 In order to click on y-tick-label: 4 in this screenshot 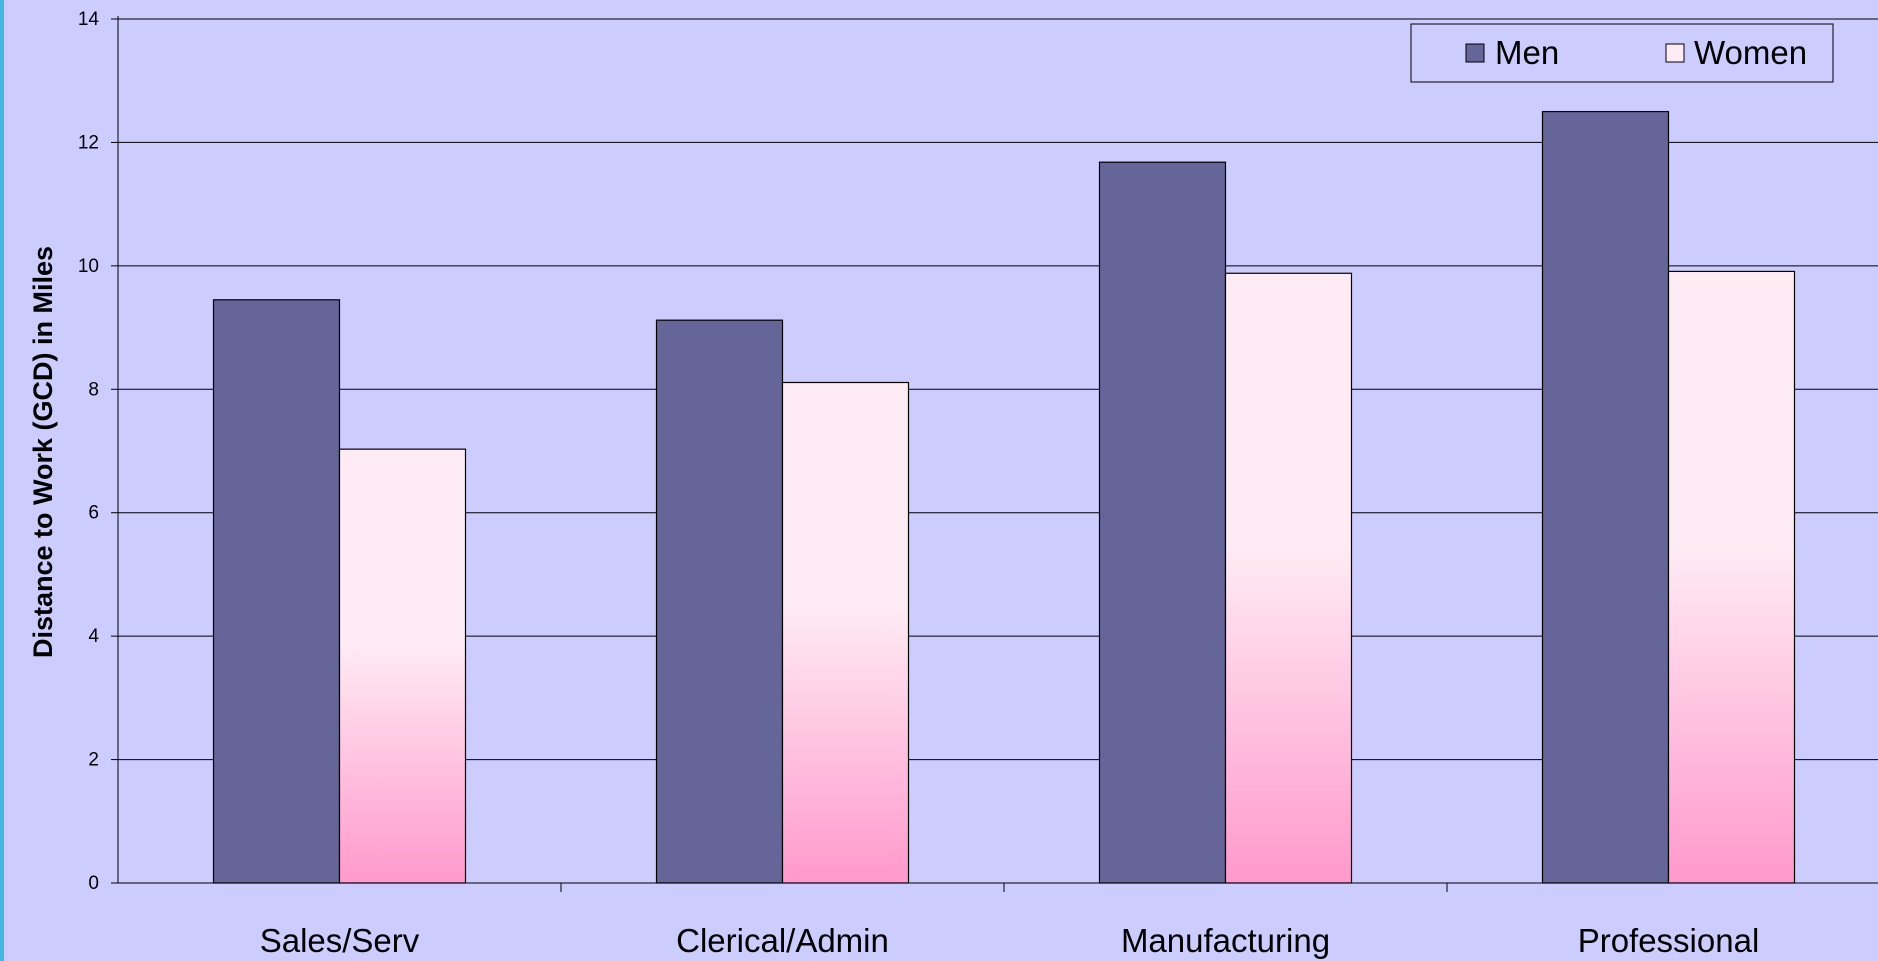, I will do `click(93, 636)`.